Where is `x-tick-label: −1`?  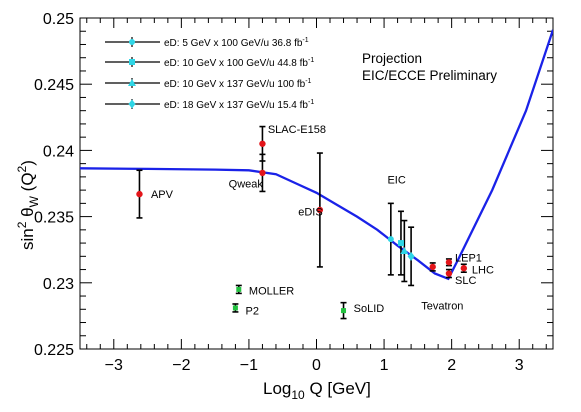 x-tick-label: −1 is located at coordinates (249, 365).